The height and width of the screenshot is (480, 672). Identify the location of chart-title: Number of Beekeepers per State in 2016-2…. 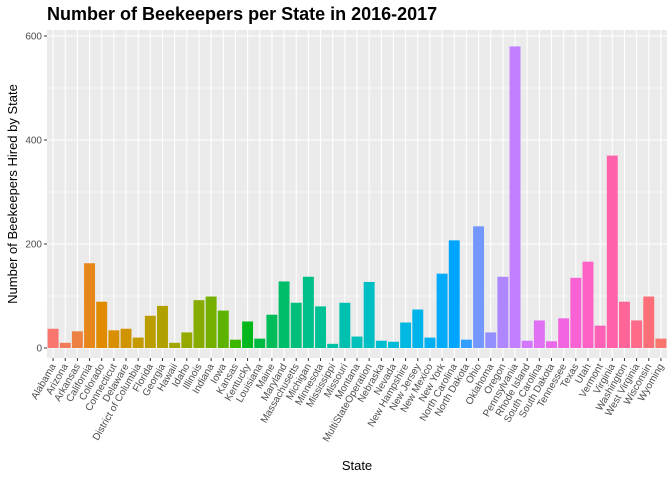
(242, 14).